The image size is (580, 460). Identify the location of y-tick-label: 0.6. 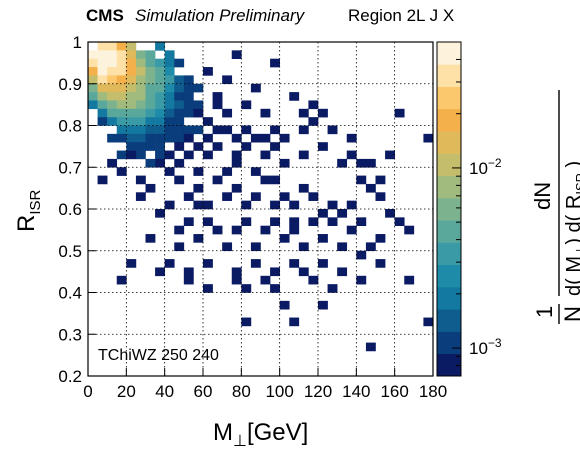
(70, 209).